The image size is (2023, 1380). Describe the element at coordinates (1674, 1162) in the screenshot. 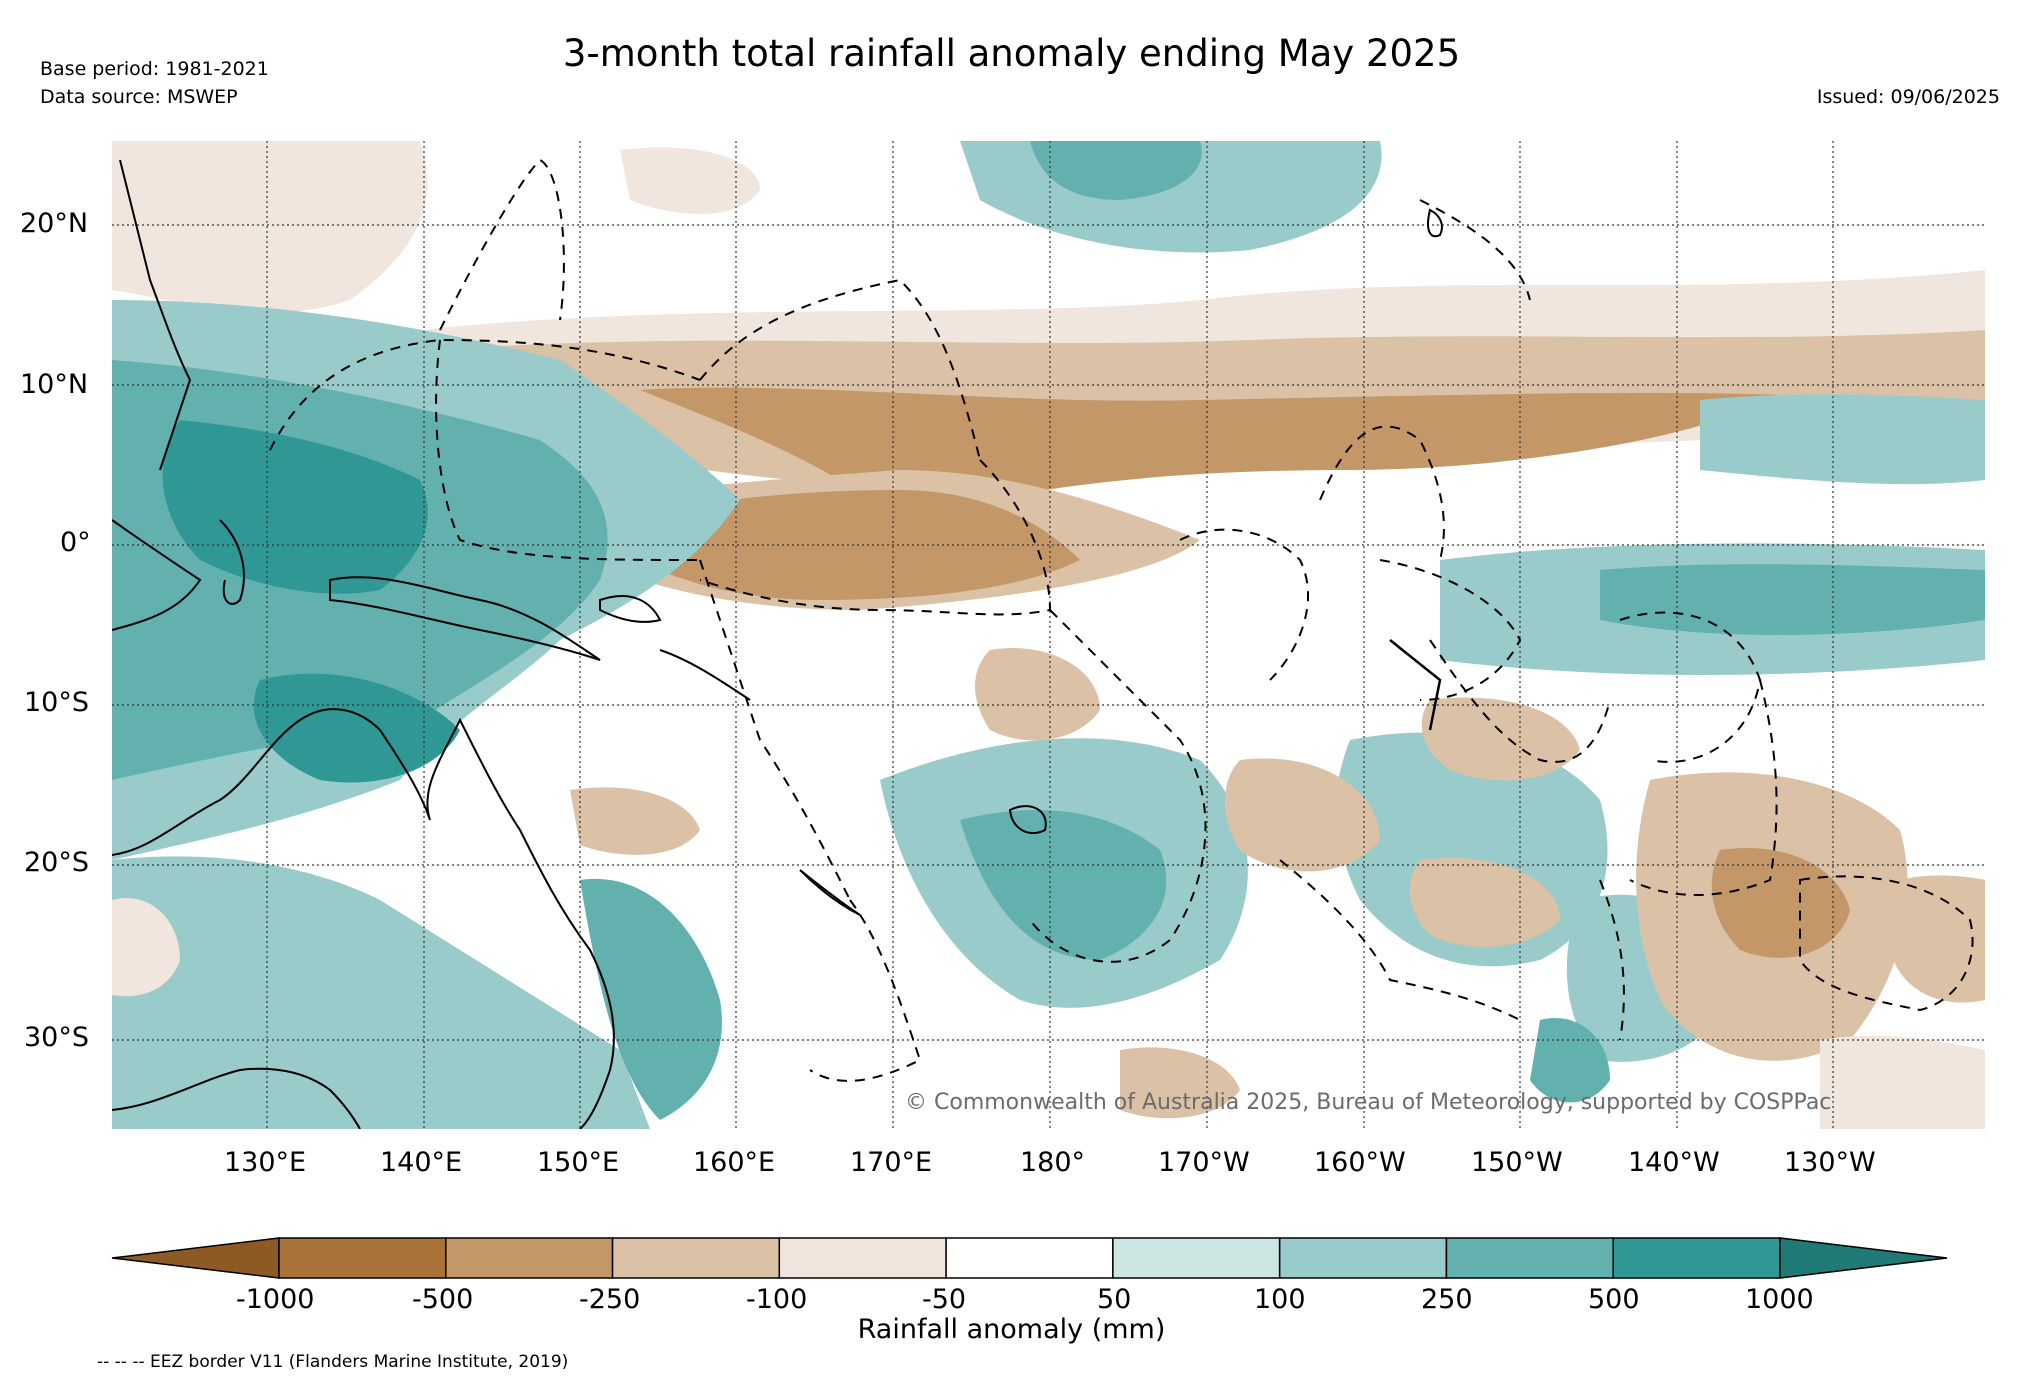

I see `lon-label-140w: 140°W` at that location.